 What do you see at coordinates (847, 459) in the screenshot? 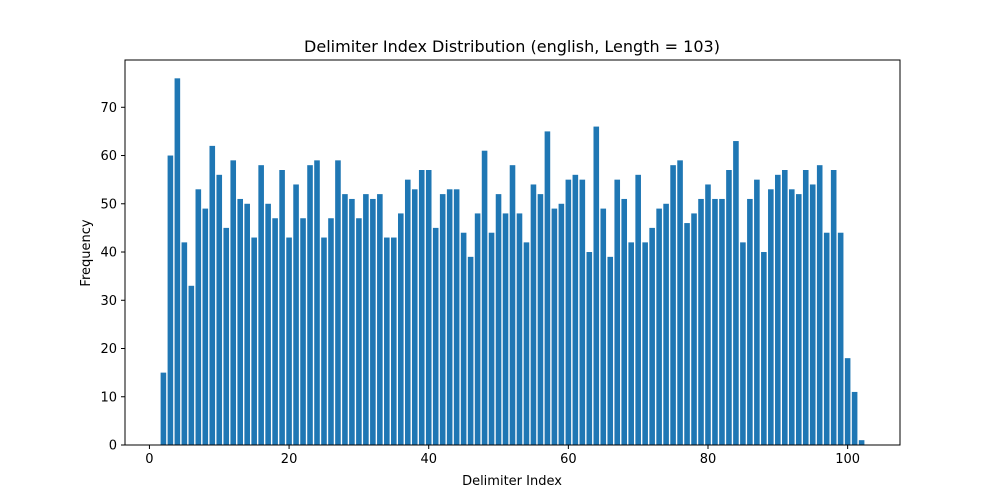
I see `x-tick-label: 100` at bounding box center [847, 459].